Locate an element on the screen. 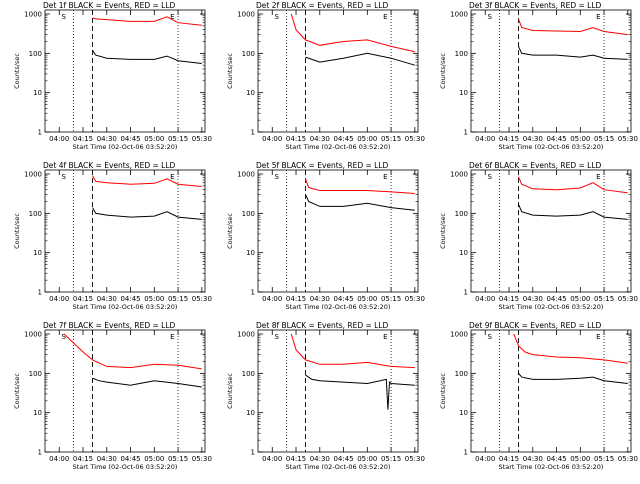 The image size is (640, 484). panel-title: Det 6f BLACK = Events, RED = LLD is located at coordinates (535, 165).